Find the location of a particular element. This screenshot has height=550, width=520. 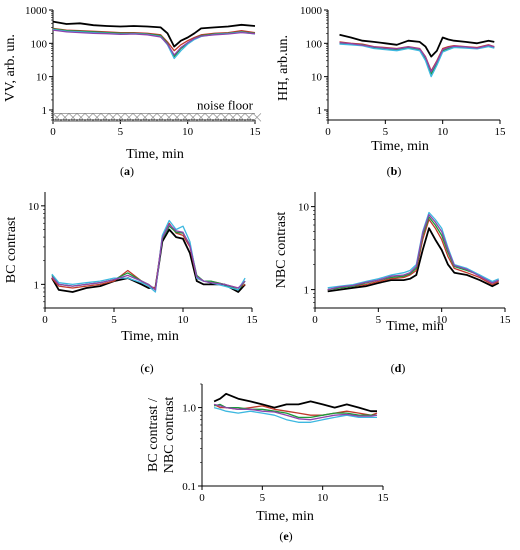

y-axis-label: BC contrast is located at coordinates (11, 250).